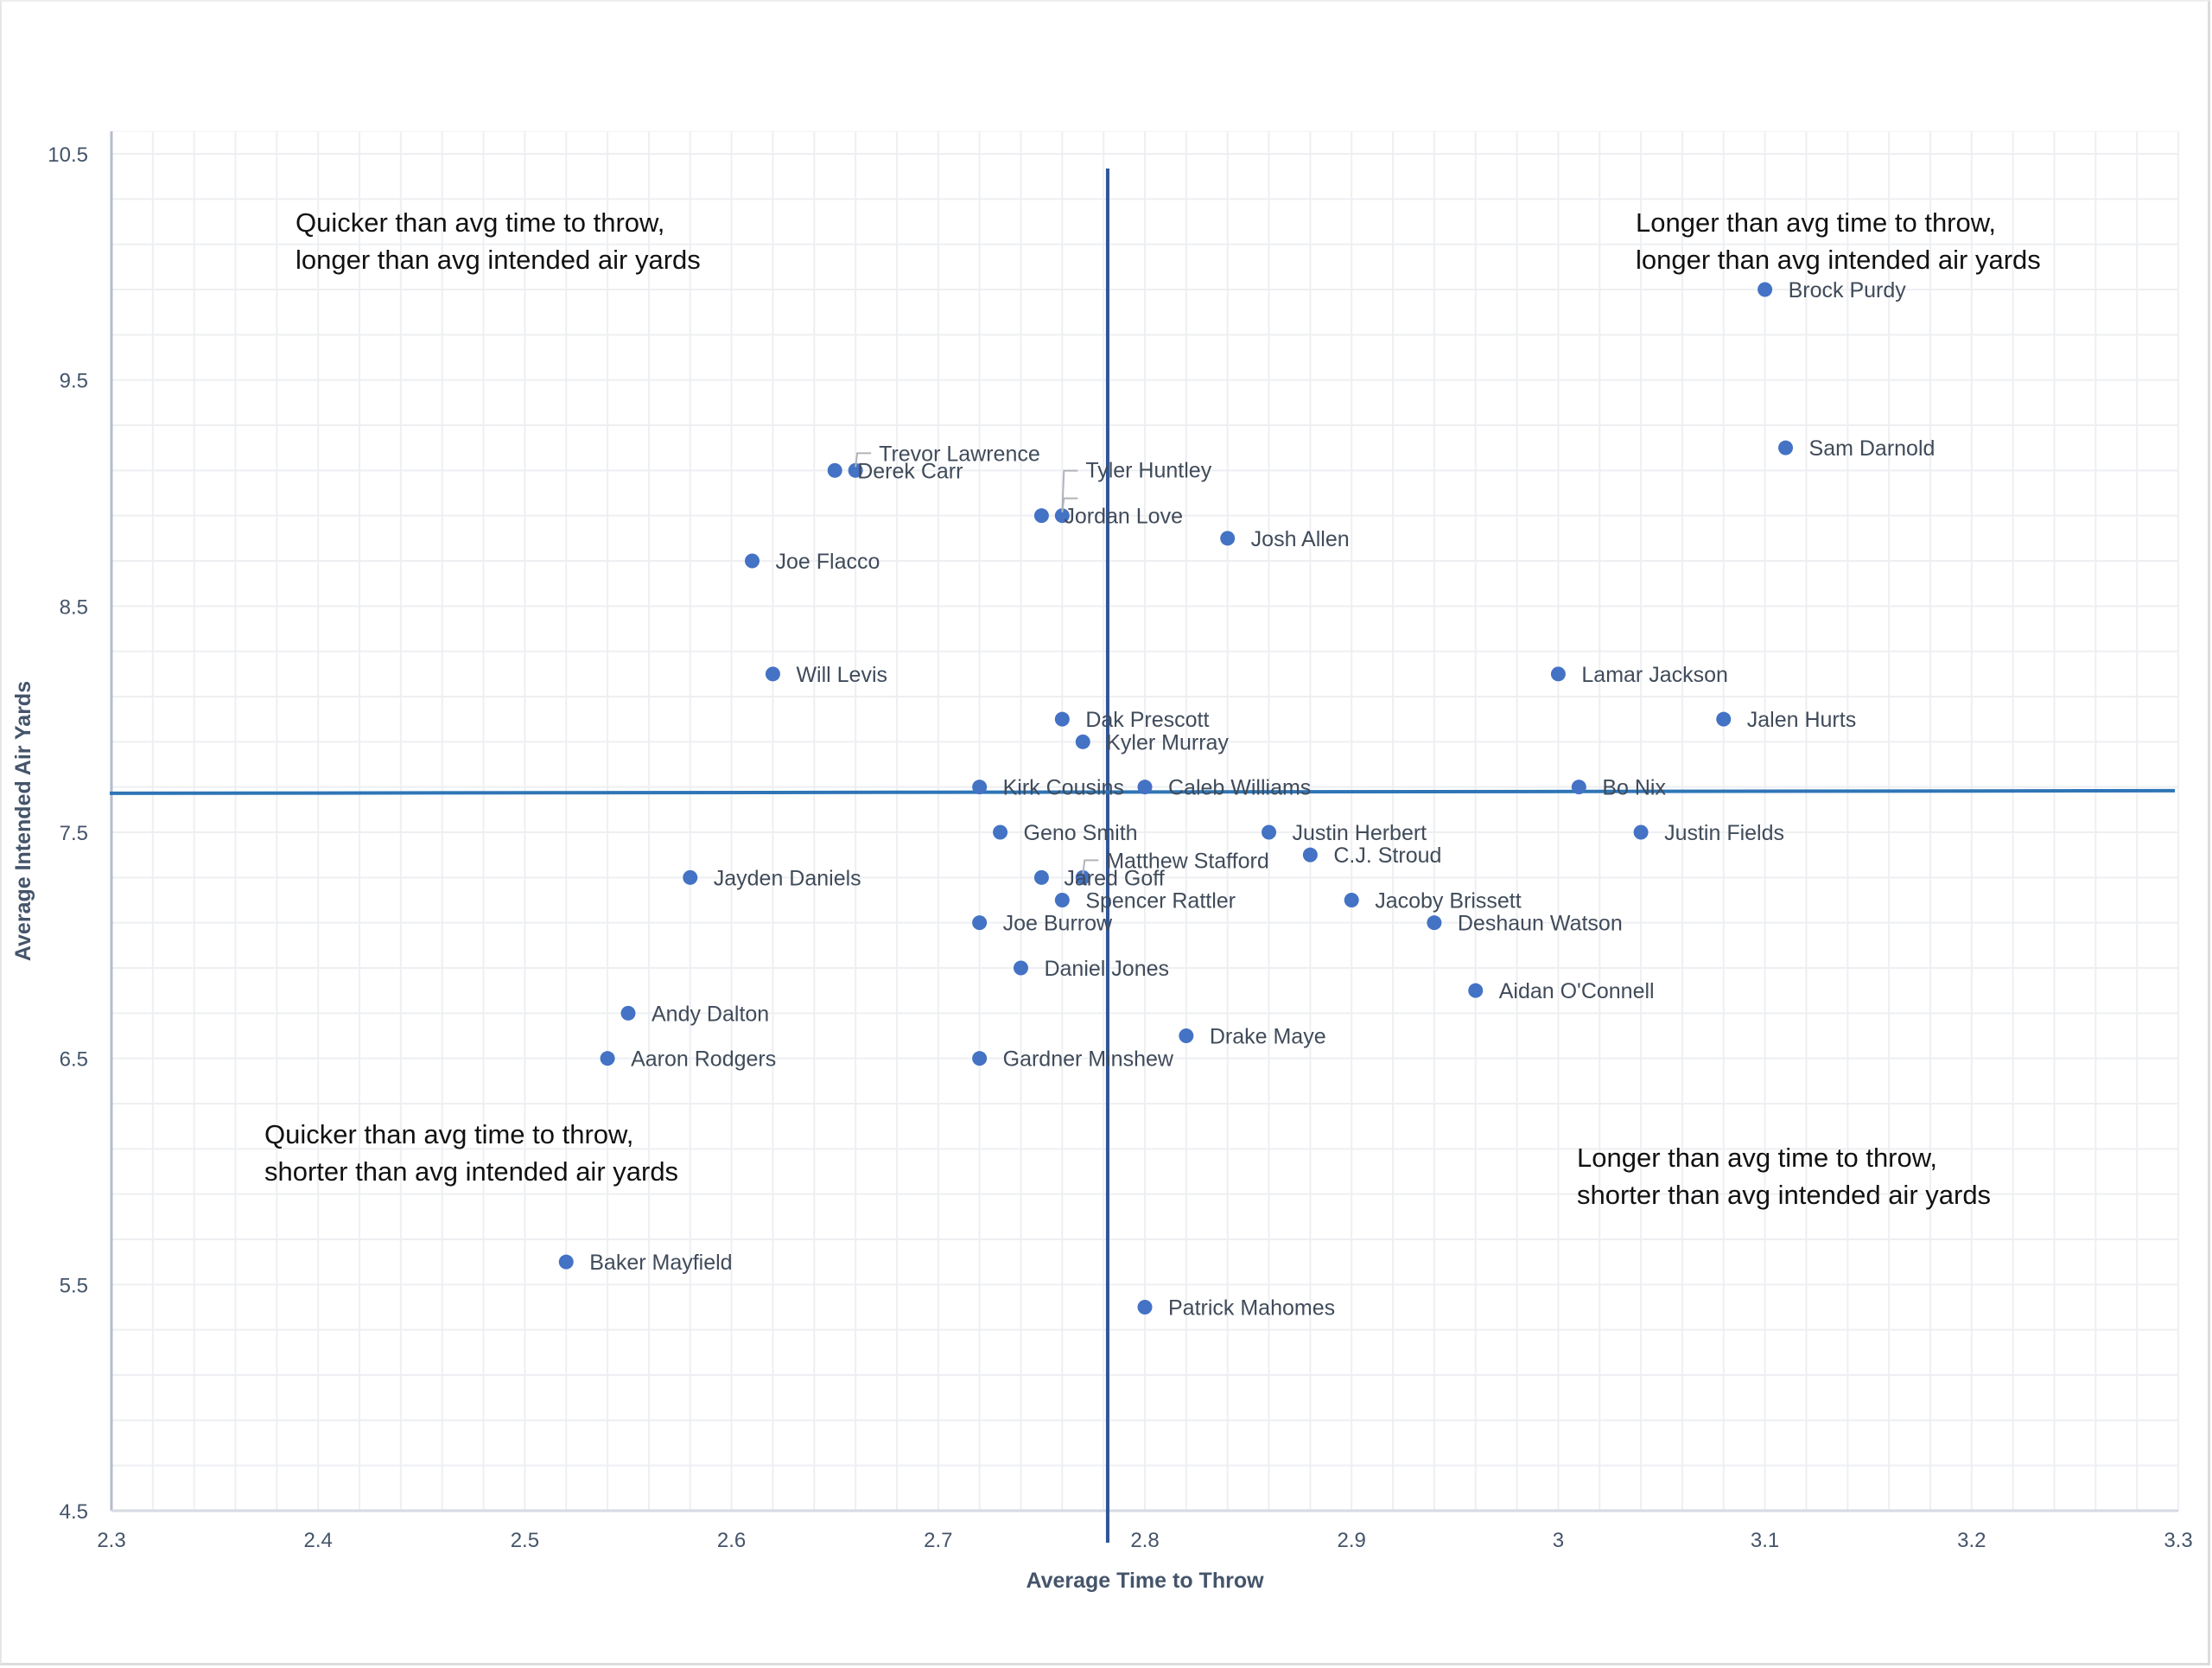 This screenshot has height=1668, width=2212. Describe the element at coordinates (2178, 1540) in the screenshot. I see `x-tick-label: 3.3` at that location.